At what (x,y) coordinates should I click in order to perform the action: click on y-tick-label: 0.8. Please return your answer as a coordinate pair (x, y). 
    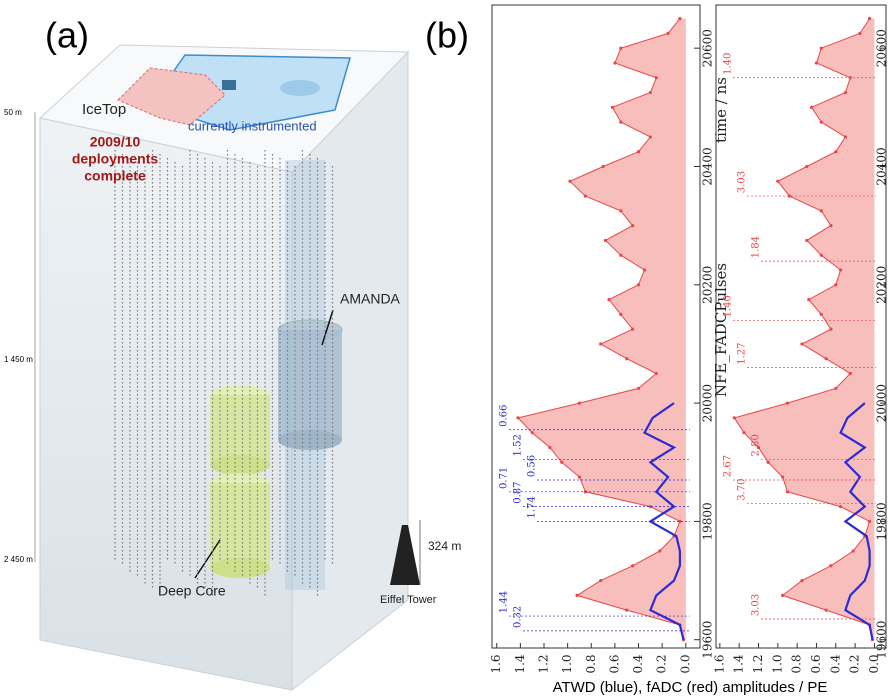
    Looking at the image, I should click on (797, 663).